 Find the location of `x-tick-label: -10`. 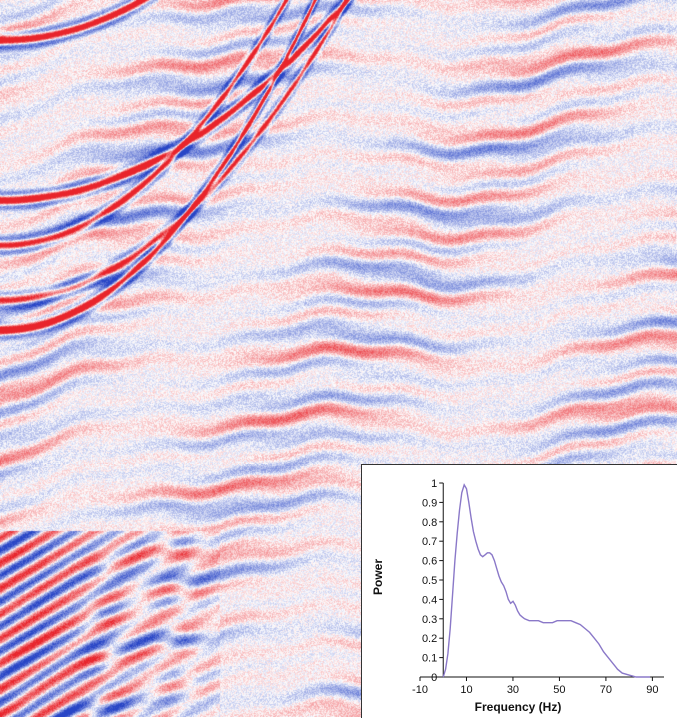

x-tick-label: -10 is located at coordinates (420, 690).